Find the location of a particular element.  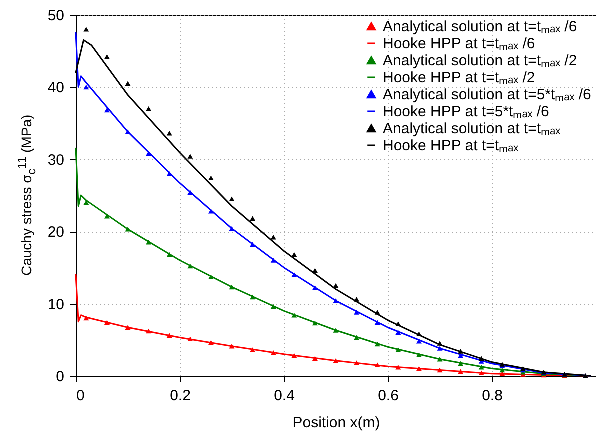

y-tick-label: 20 is located at coordinates (56, 233).